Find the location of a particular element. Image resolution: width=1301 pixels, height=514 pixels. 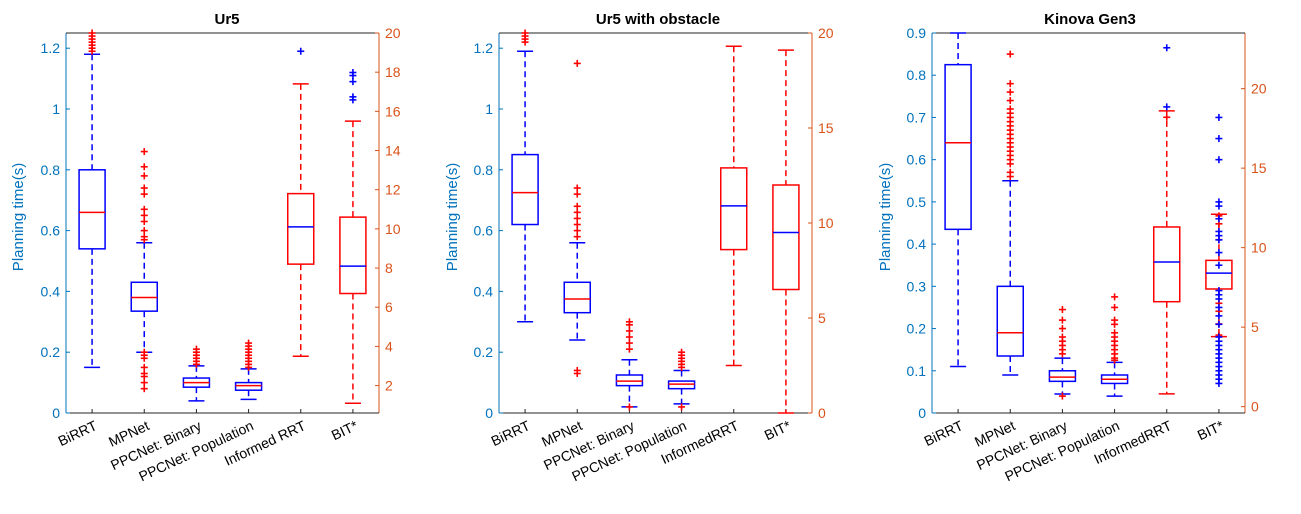

right-y-tick-label: 20 is located at coordinates (826, 33).